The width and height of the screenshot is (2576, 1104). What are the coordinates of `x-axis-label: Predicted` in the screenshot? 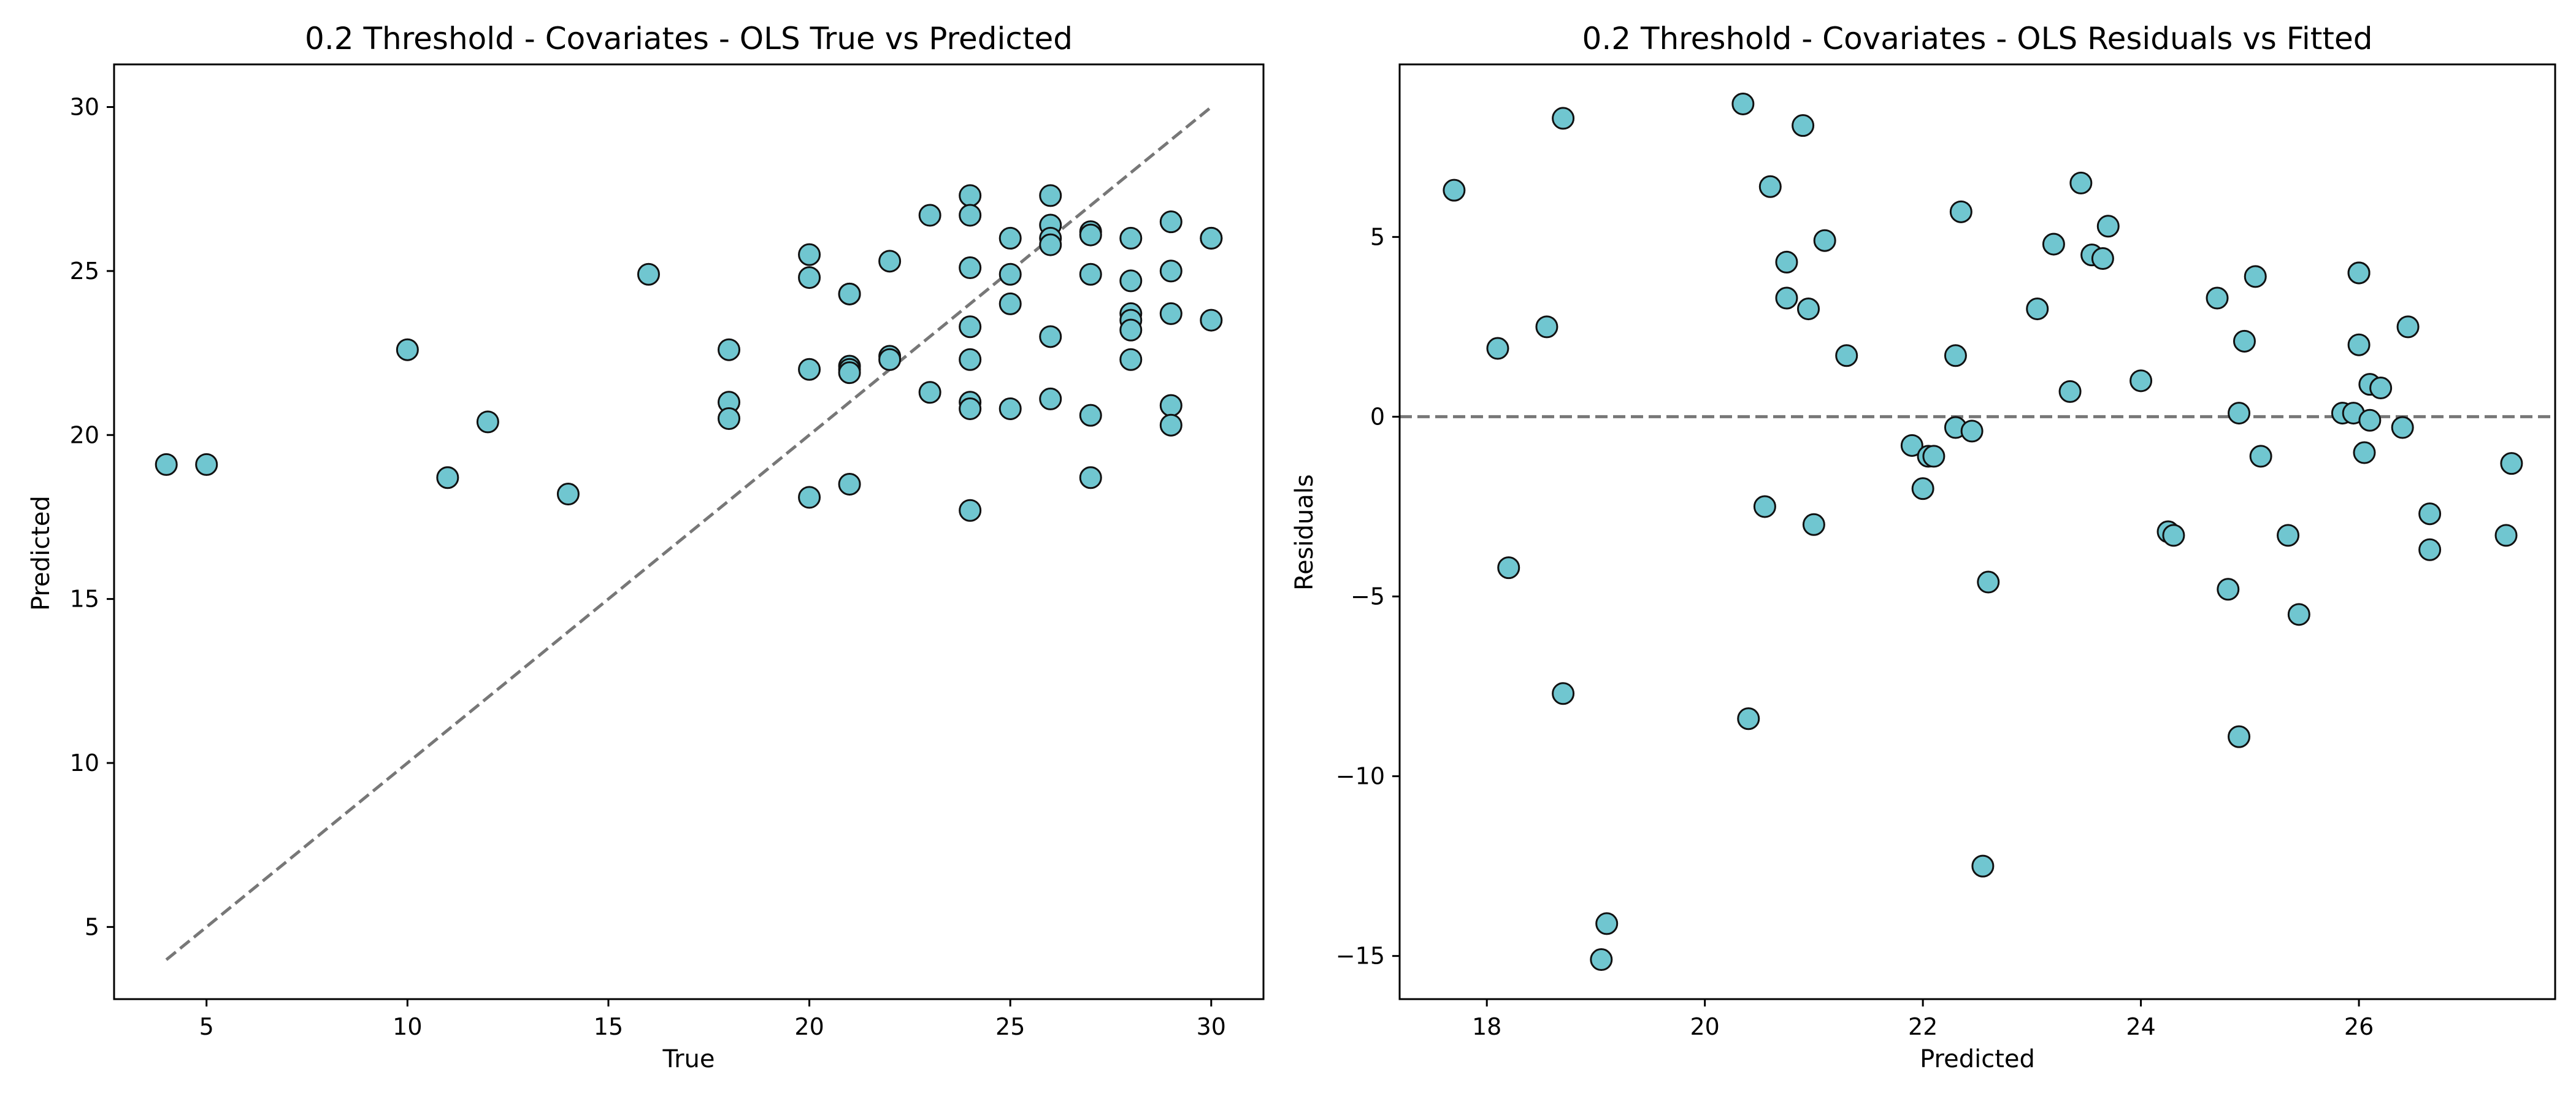 It's located at (1977, 1059).